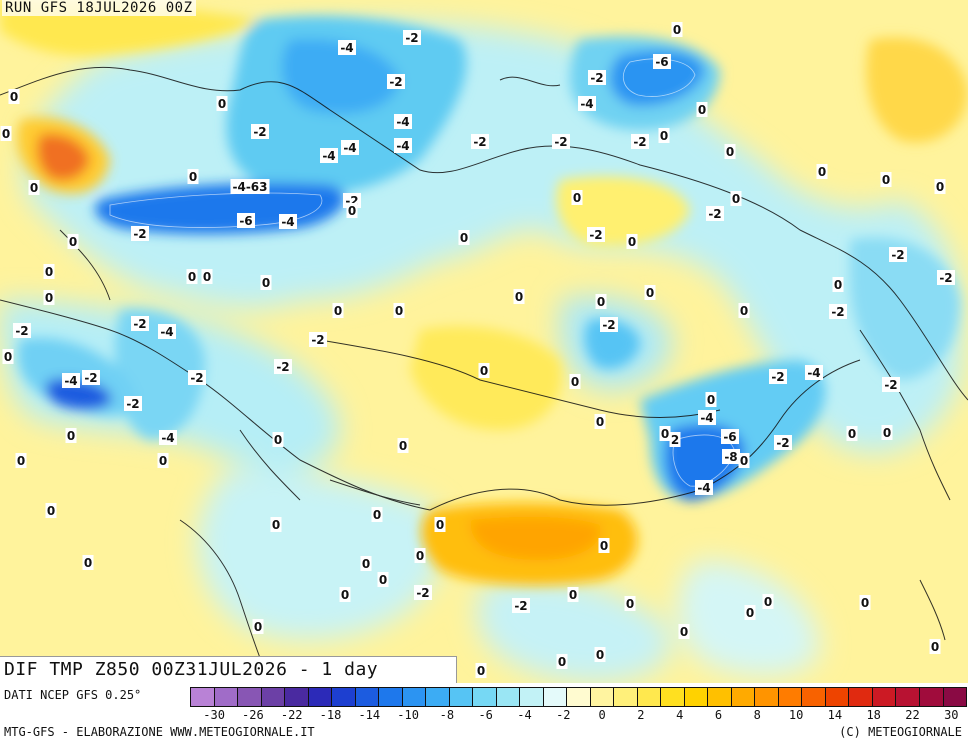 The image size is (968, 745). I want to click on run-label: RUN GFS 18JUL2026 00Z, so click(99, 8).